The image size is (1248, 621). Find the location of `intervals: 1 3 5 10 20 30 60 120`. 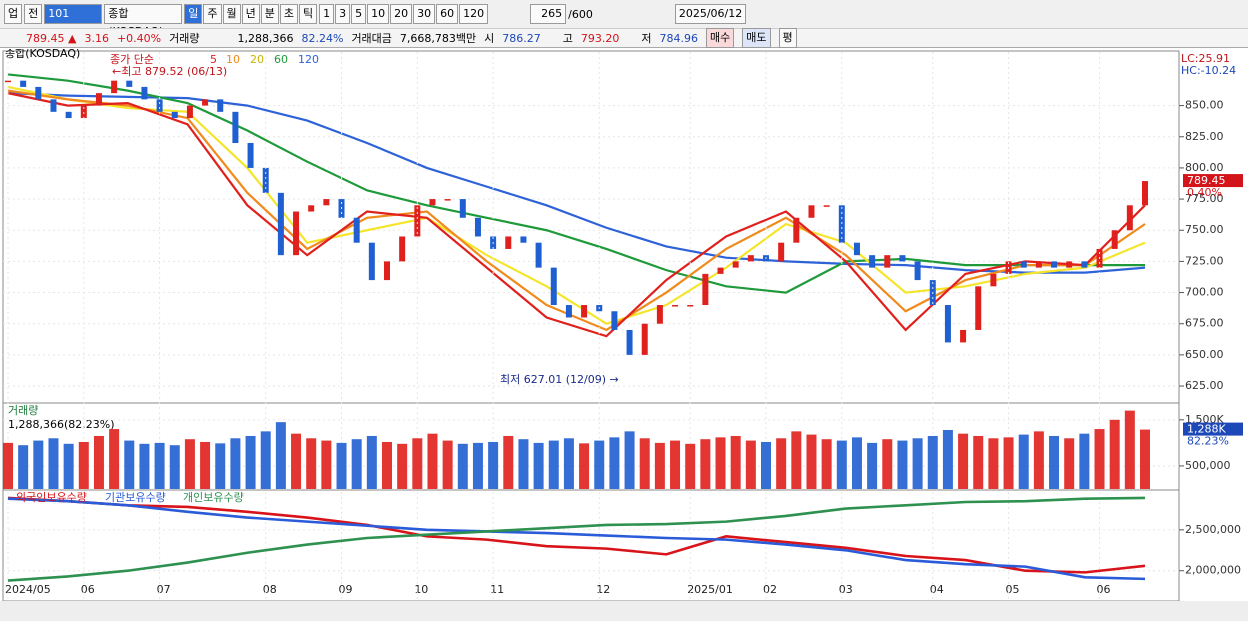

intervals: 1 3 5 10 20 30 60 120 is located at coordinates (404, 14).